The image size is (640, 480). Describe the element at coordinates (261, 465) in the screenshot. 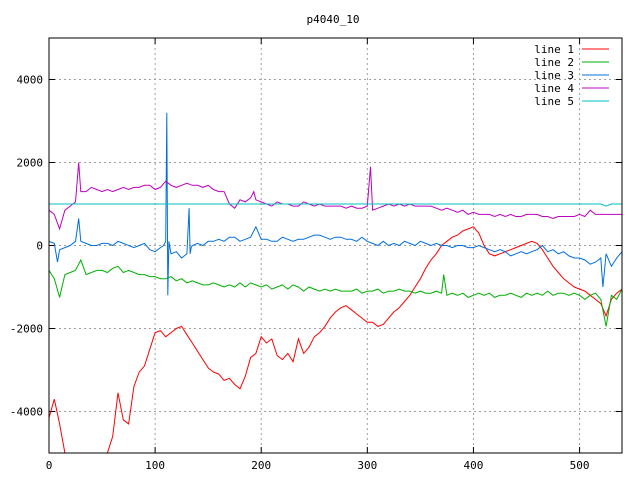

I see `x-tick-label: 200` at that location.